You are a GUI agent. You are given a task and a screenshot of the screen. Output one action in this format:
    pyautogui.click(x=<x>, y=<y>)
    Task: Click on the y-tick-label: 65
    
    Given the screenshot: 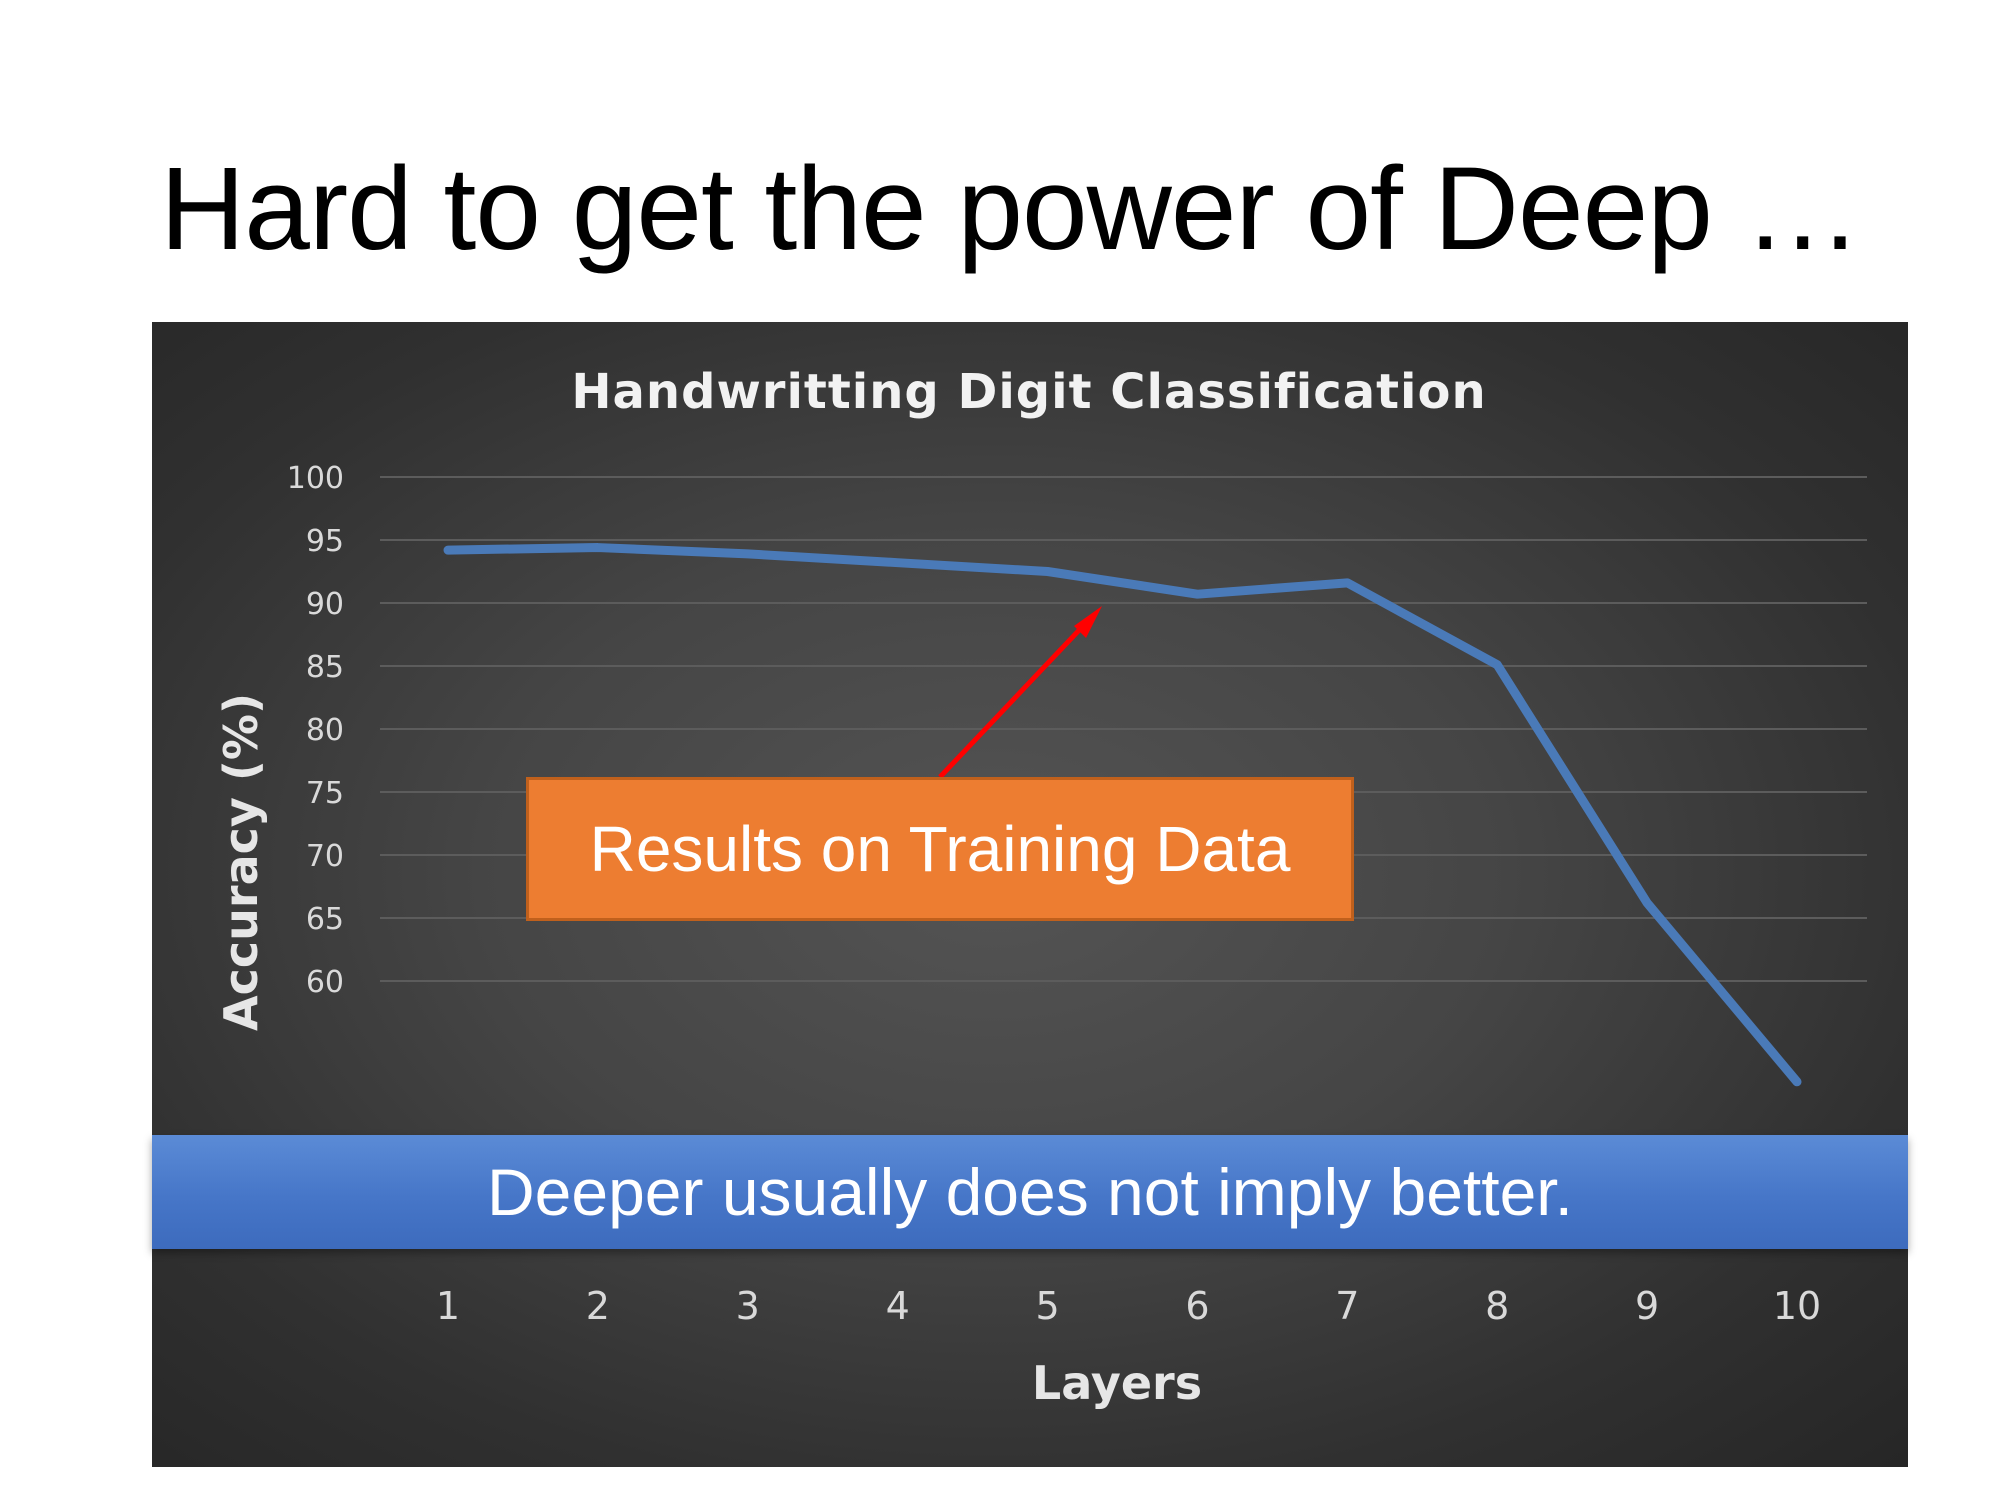 What is the action you would take?
    pyautogui.click(x=325, y=919)
    